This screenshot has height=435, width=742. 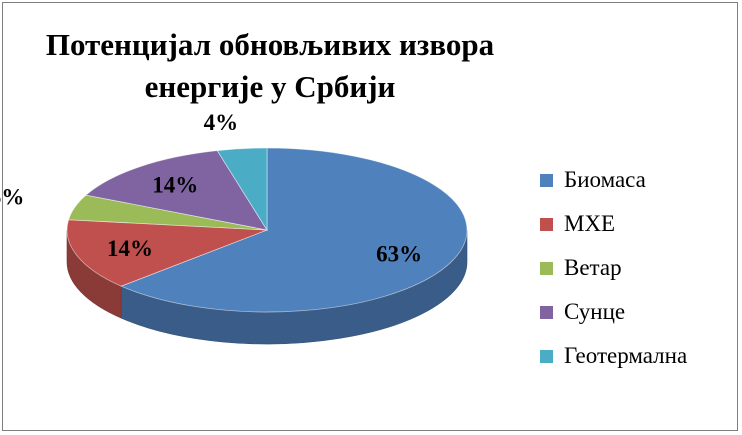 I want to click on legend-item-solar: Сунце, so click(x=635, y=312).